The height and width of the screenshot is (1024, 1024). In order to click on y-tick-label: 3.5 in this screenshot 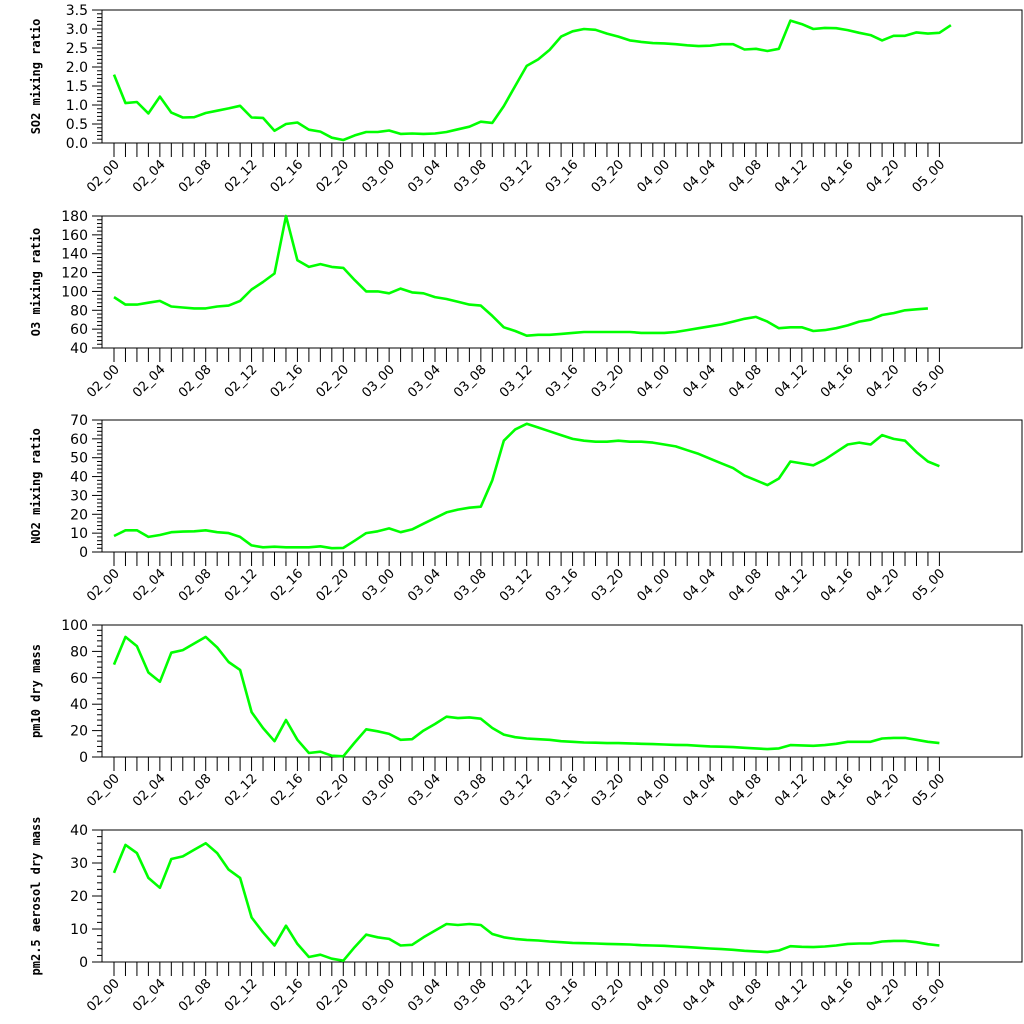, I will do `click(77, 11)`.